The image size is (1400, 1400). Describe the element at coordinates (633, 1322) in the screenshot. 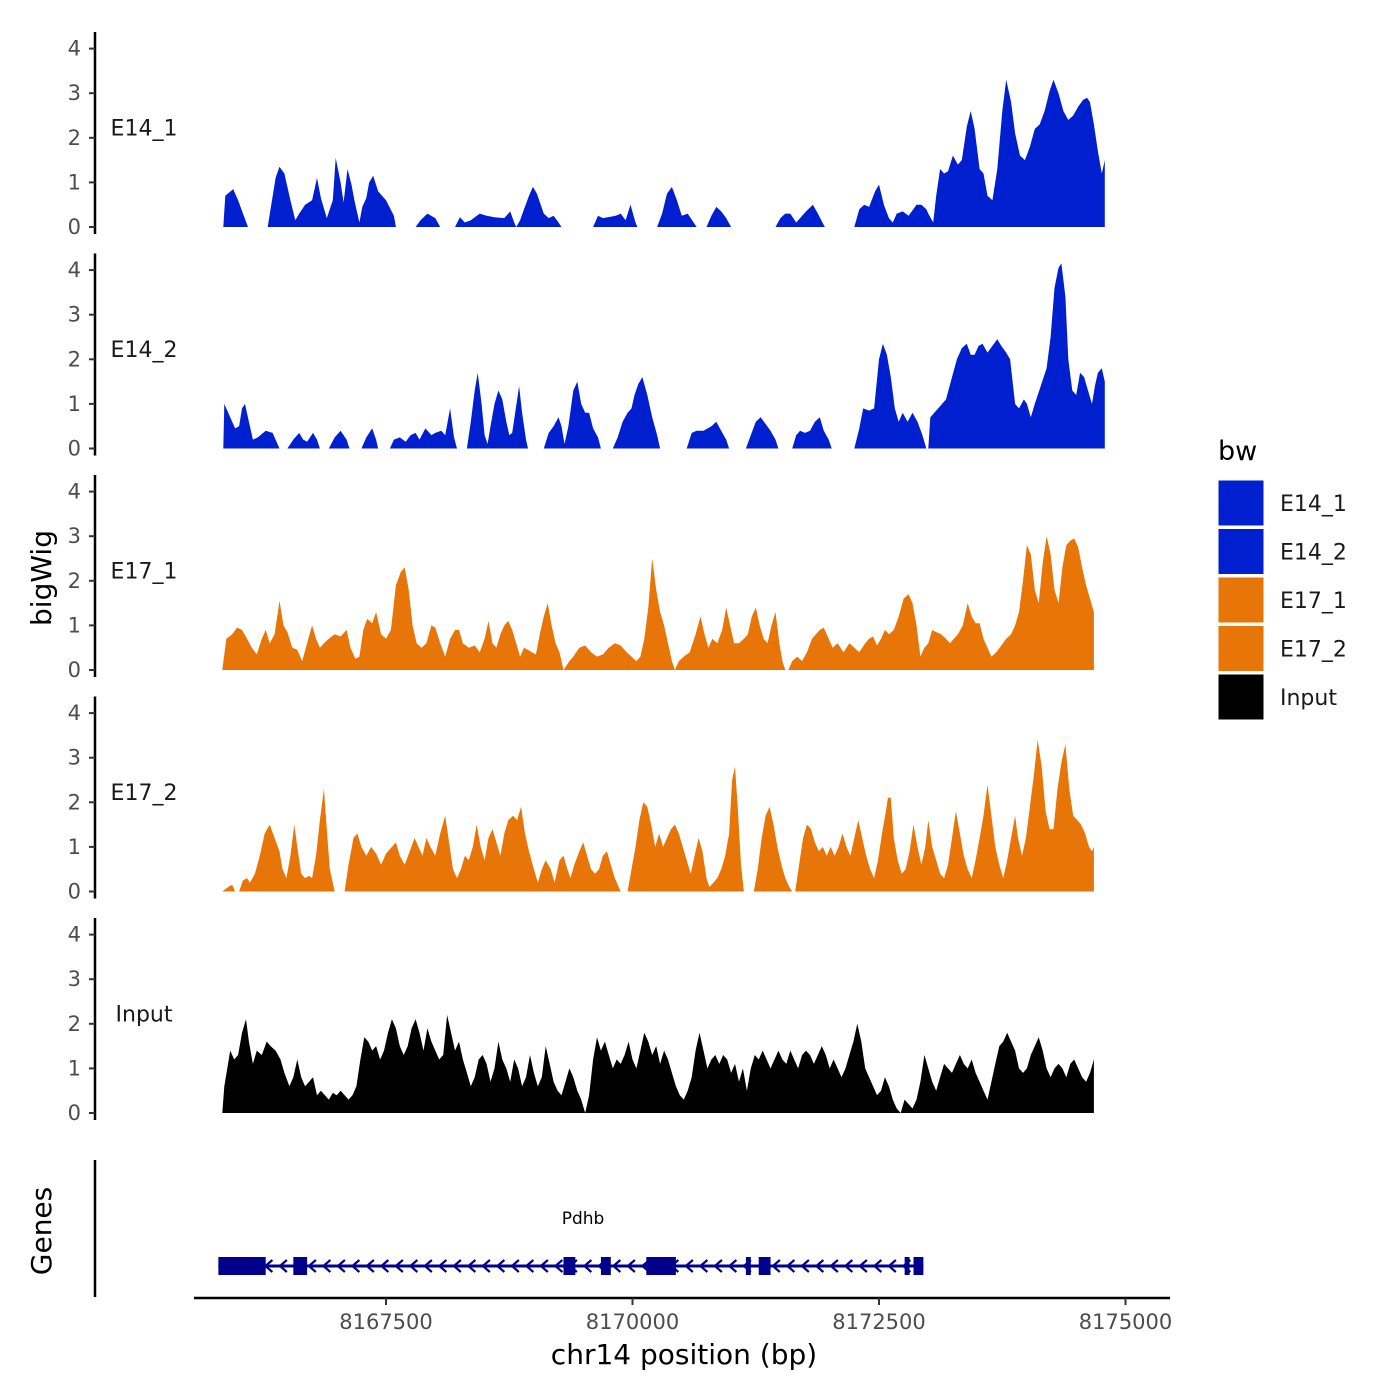

I see `x-tick-label: 8170000` at that location.